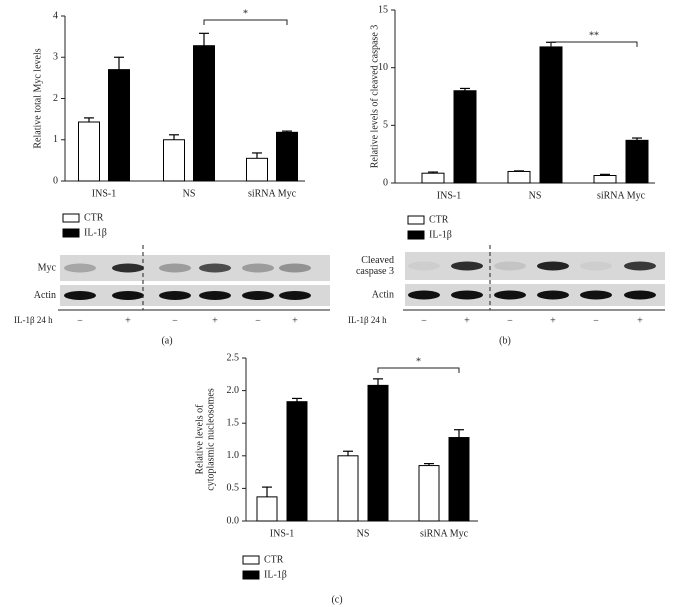 This screenshot has height=607, width=674. I want to click on y-tick-label: 0.5, so click(233, 488).